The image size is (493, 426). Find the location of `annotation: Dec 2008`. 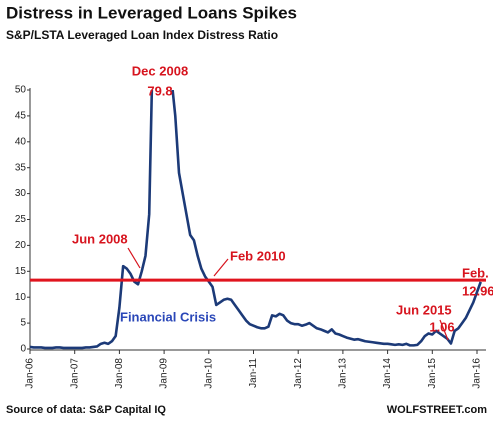

annotation: Dec 2008 is located at coordinates (160, 70).